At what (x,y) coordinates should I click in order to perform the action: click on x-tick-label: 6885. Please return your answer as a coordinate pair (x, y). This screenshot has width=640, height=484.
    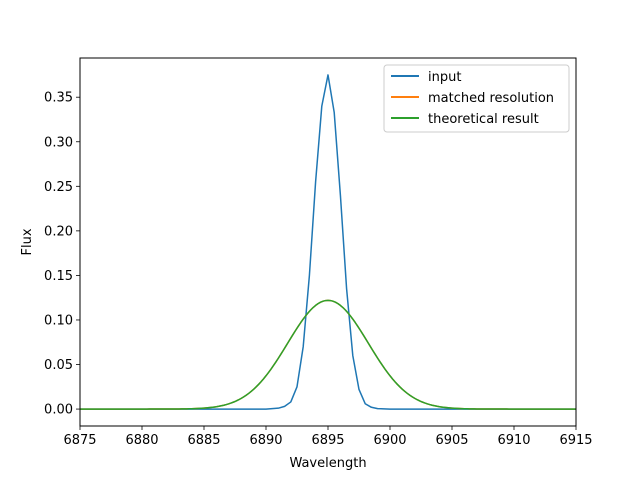
    Looking at the image, I should click on (203, 440).